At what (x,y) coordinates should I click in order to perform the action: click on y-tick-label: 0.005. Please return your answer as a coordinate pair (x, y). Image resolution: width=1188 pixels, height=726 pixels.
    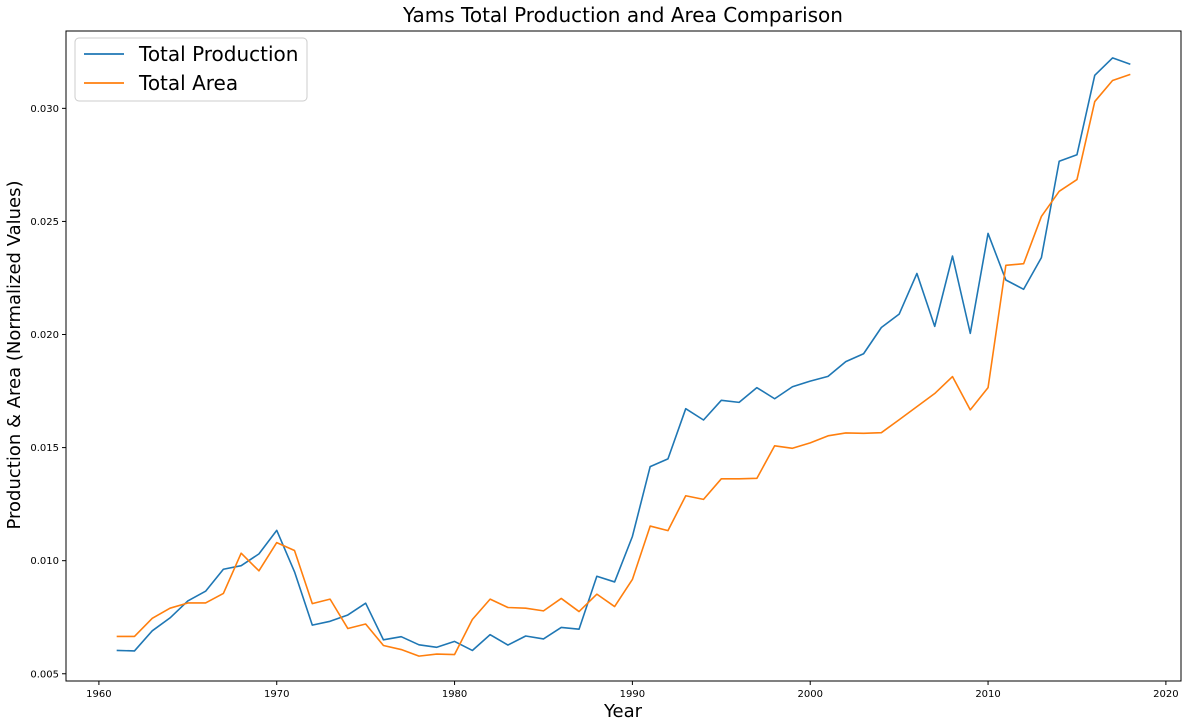
    Looking at the image, I should click on (44, 674).